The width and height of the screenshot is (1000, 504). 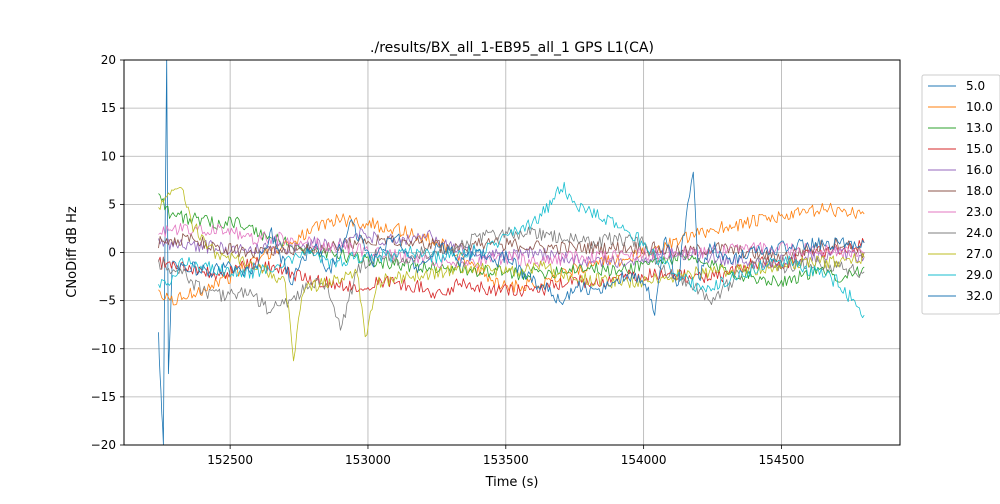 What do you see at coordinates (979, 254) in the screenshot?
I see `legend-label: 27.0` at bounding box center [979, 254].